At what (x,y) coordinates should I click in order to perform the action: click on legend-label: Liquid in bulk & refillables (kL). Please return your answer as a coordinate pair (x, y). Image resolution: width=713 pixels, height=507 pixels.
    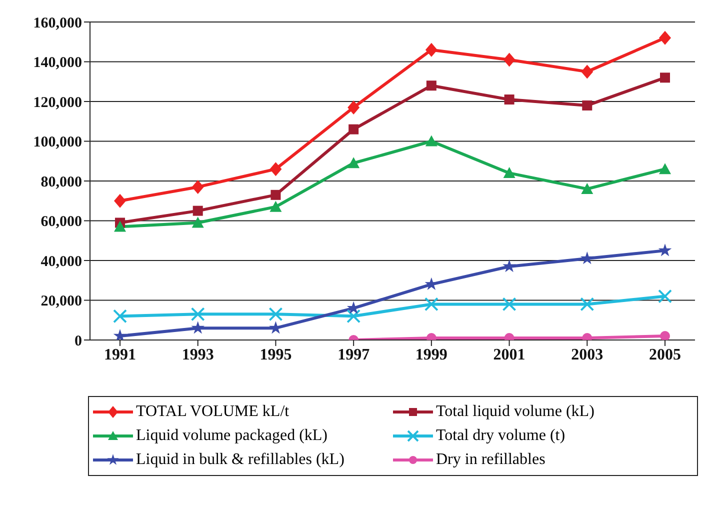
    Looking at the image, I should click on (240, 460).